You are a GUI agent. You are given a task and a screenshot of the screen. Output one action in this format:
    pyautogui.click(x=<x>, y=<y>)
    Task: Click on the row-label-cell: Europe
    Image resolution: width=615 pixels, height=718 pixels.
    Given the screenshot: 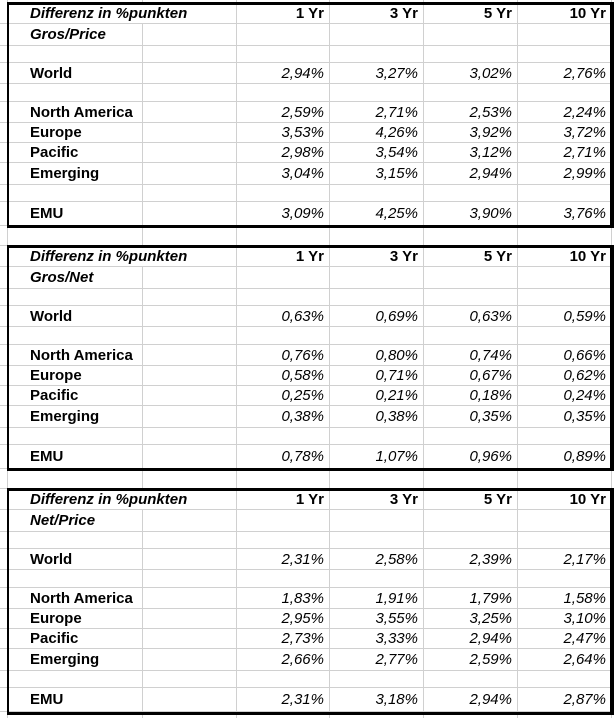 What is the action you would take?
    pyautogui.click(x=75, y=619)
    